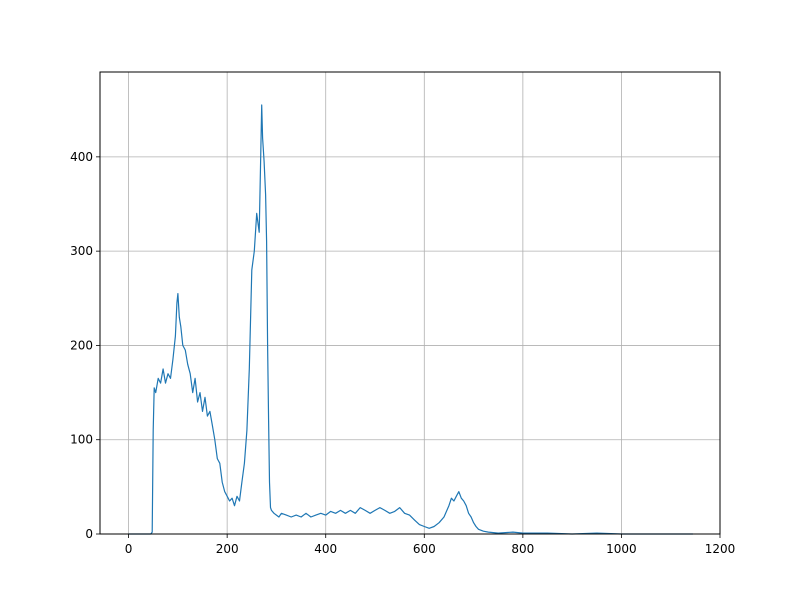 The width and height of the screenshot is (800, 600). What do you see at coordinates (621, 549) in the screenshot?
I see `x-tick-label: 1000` at bounding box center [621, 549].